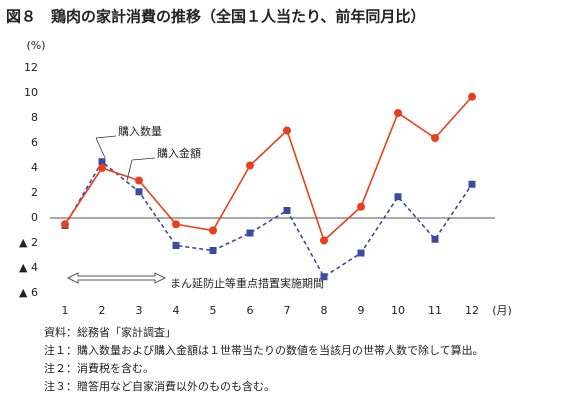 The height and width of the screenshot is (401, 580). Describe the element at coordinates (324, 310) in the screenshot. I see `x-tick-label: 8` at that location.